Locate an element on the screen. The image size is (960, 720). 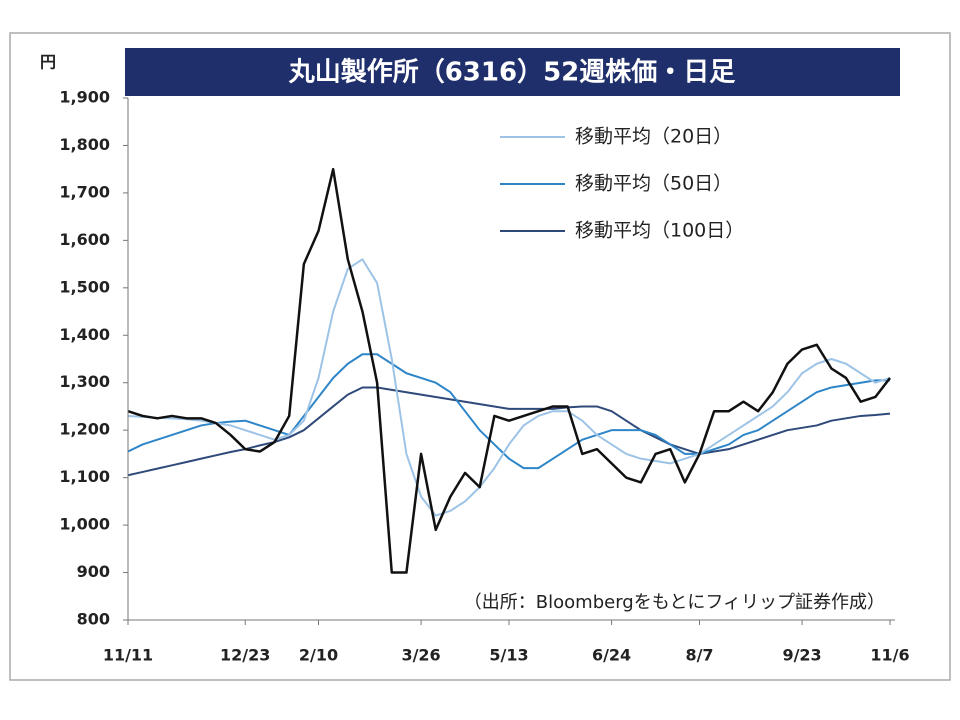
chart-title: 丸山製作所（6316）52週株価・日足 is located at coordinates (512, 73).